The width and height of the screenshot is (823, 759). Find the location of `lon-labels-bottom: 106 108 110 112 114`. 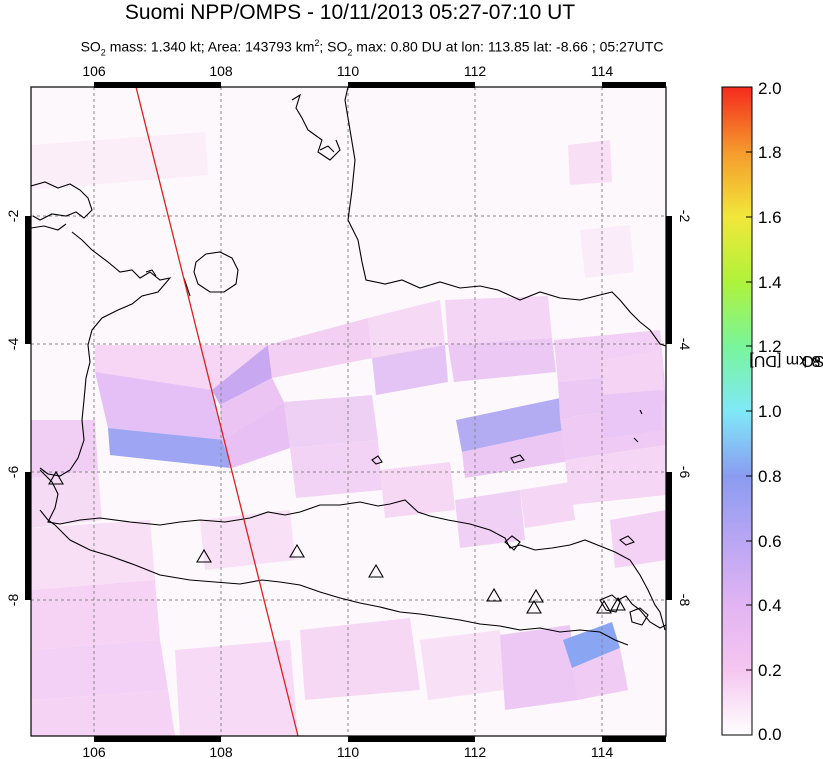

lon-labels-bottom: 106 108 110 112 114 is located at coordinates (347, 751).